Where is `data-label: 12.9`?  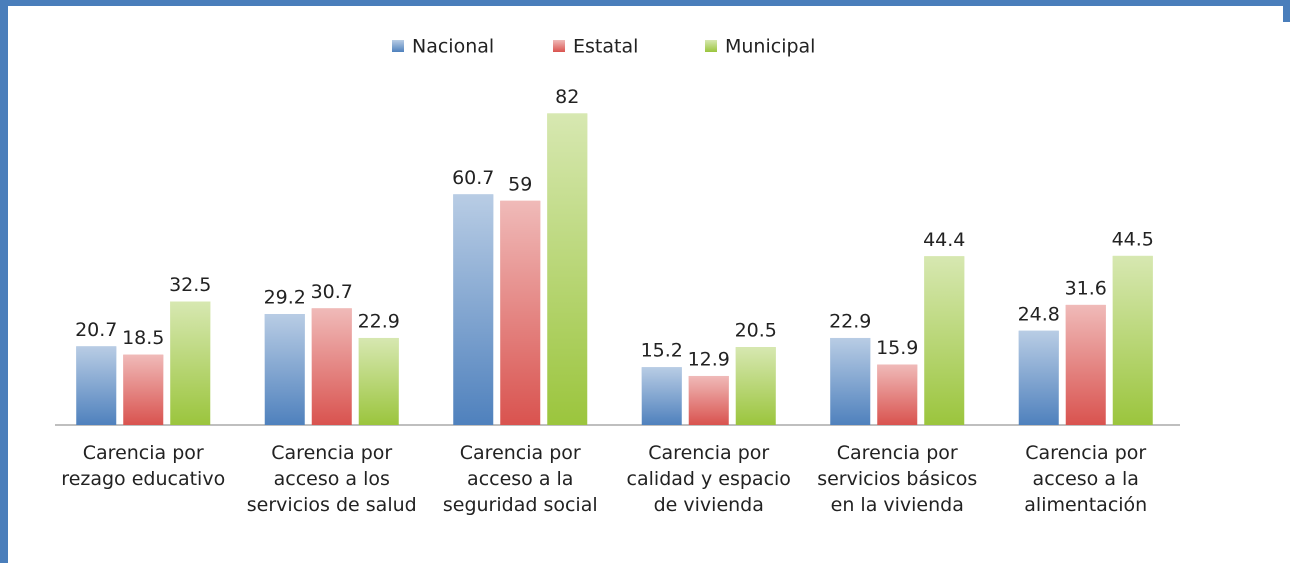 data-label: 12.9 is located at coordinates (709, 359).